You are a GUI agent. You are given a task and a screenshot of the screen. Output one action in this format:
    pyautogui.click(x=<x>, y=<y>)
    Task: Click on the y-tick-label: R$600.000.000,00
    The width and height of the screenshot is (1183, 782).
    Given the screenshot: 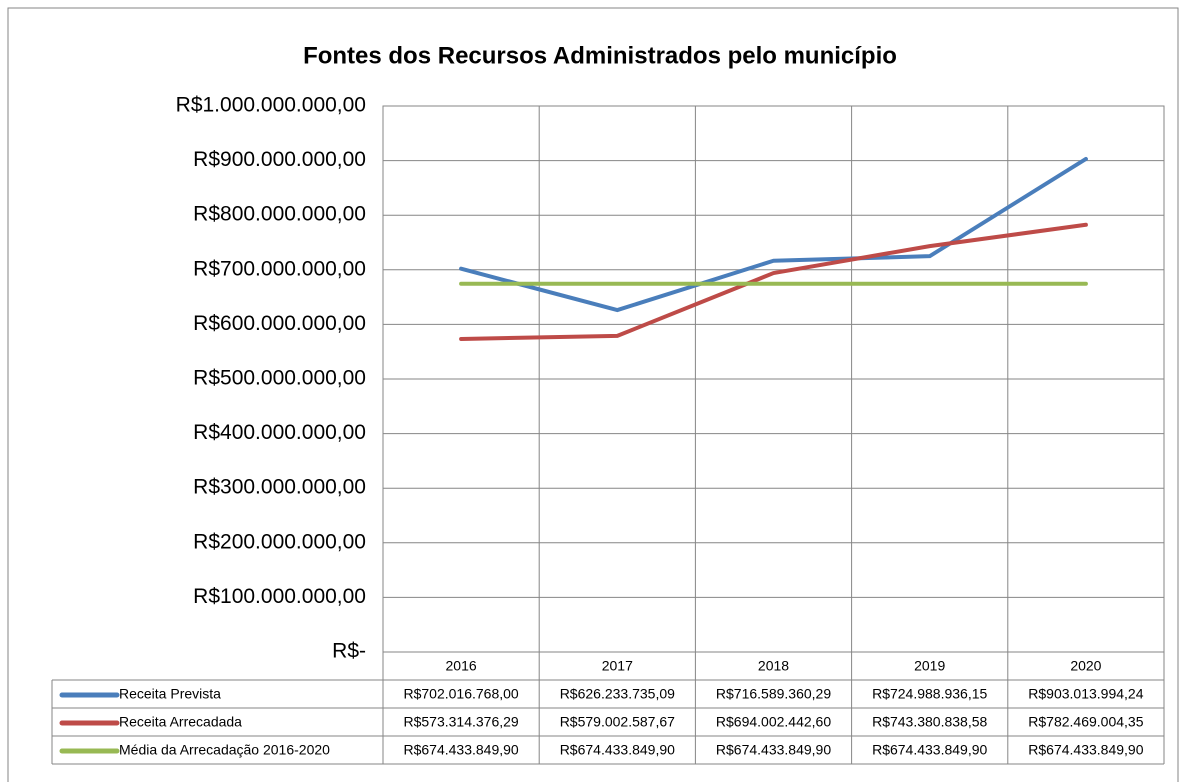 What is the action you would take?
    pyautogui.click(x=279, y=323)
    